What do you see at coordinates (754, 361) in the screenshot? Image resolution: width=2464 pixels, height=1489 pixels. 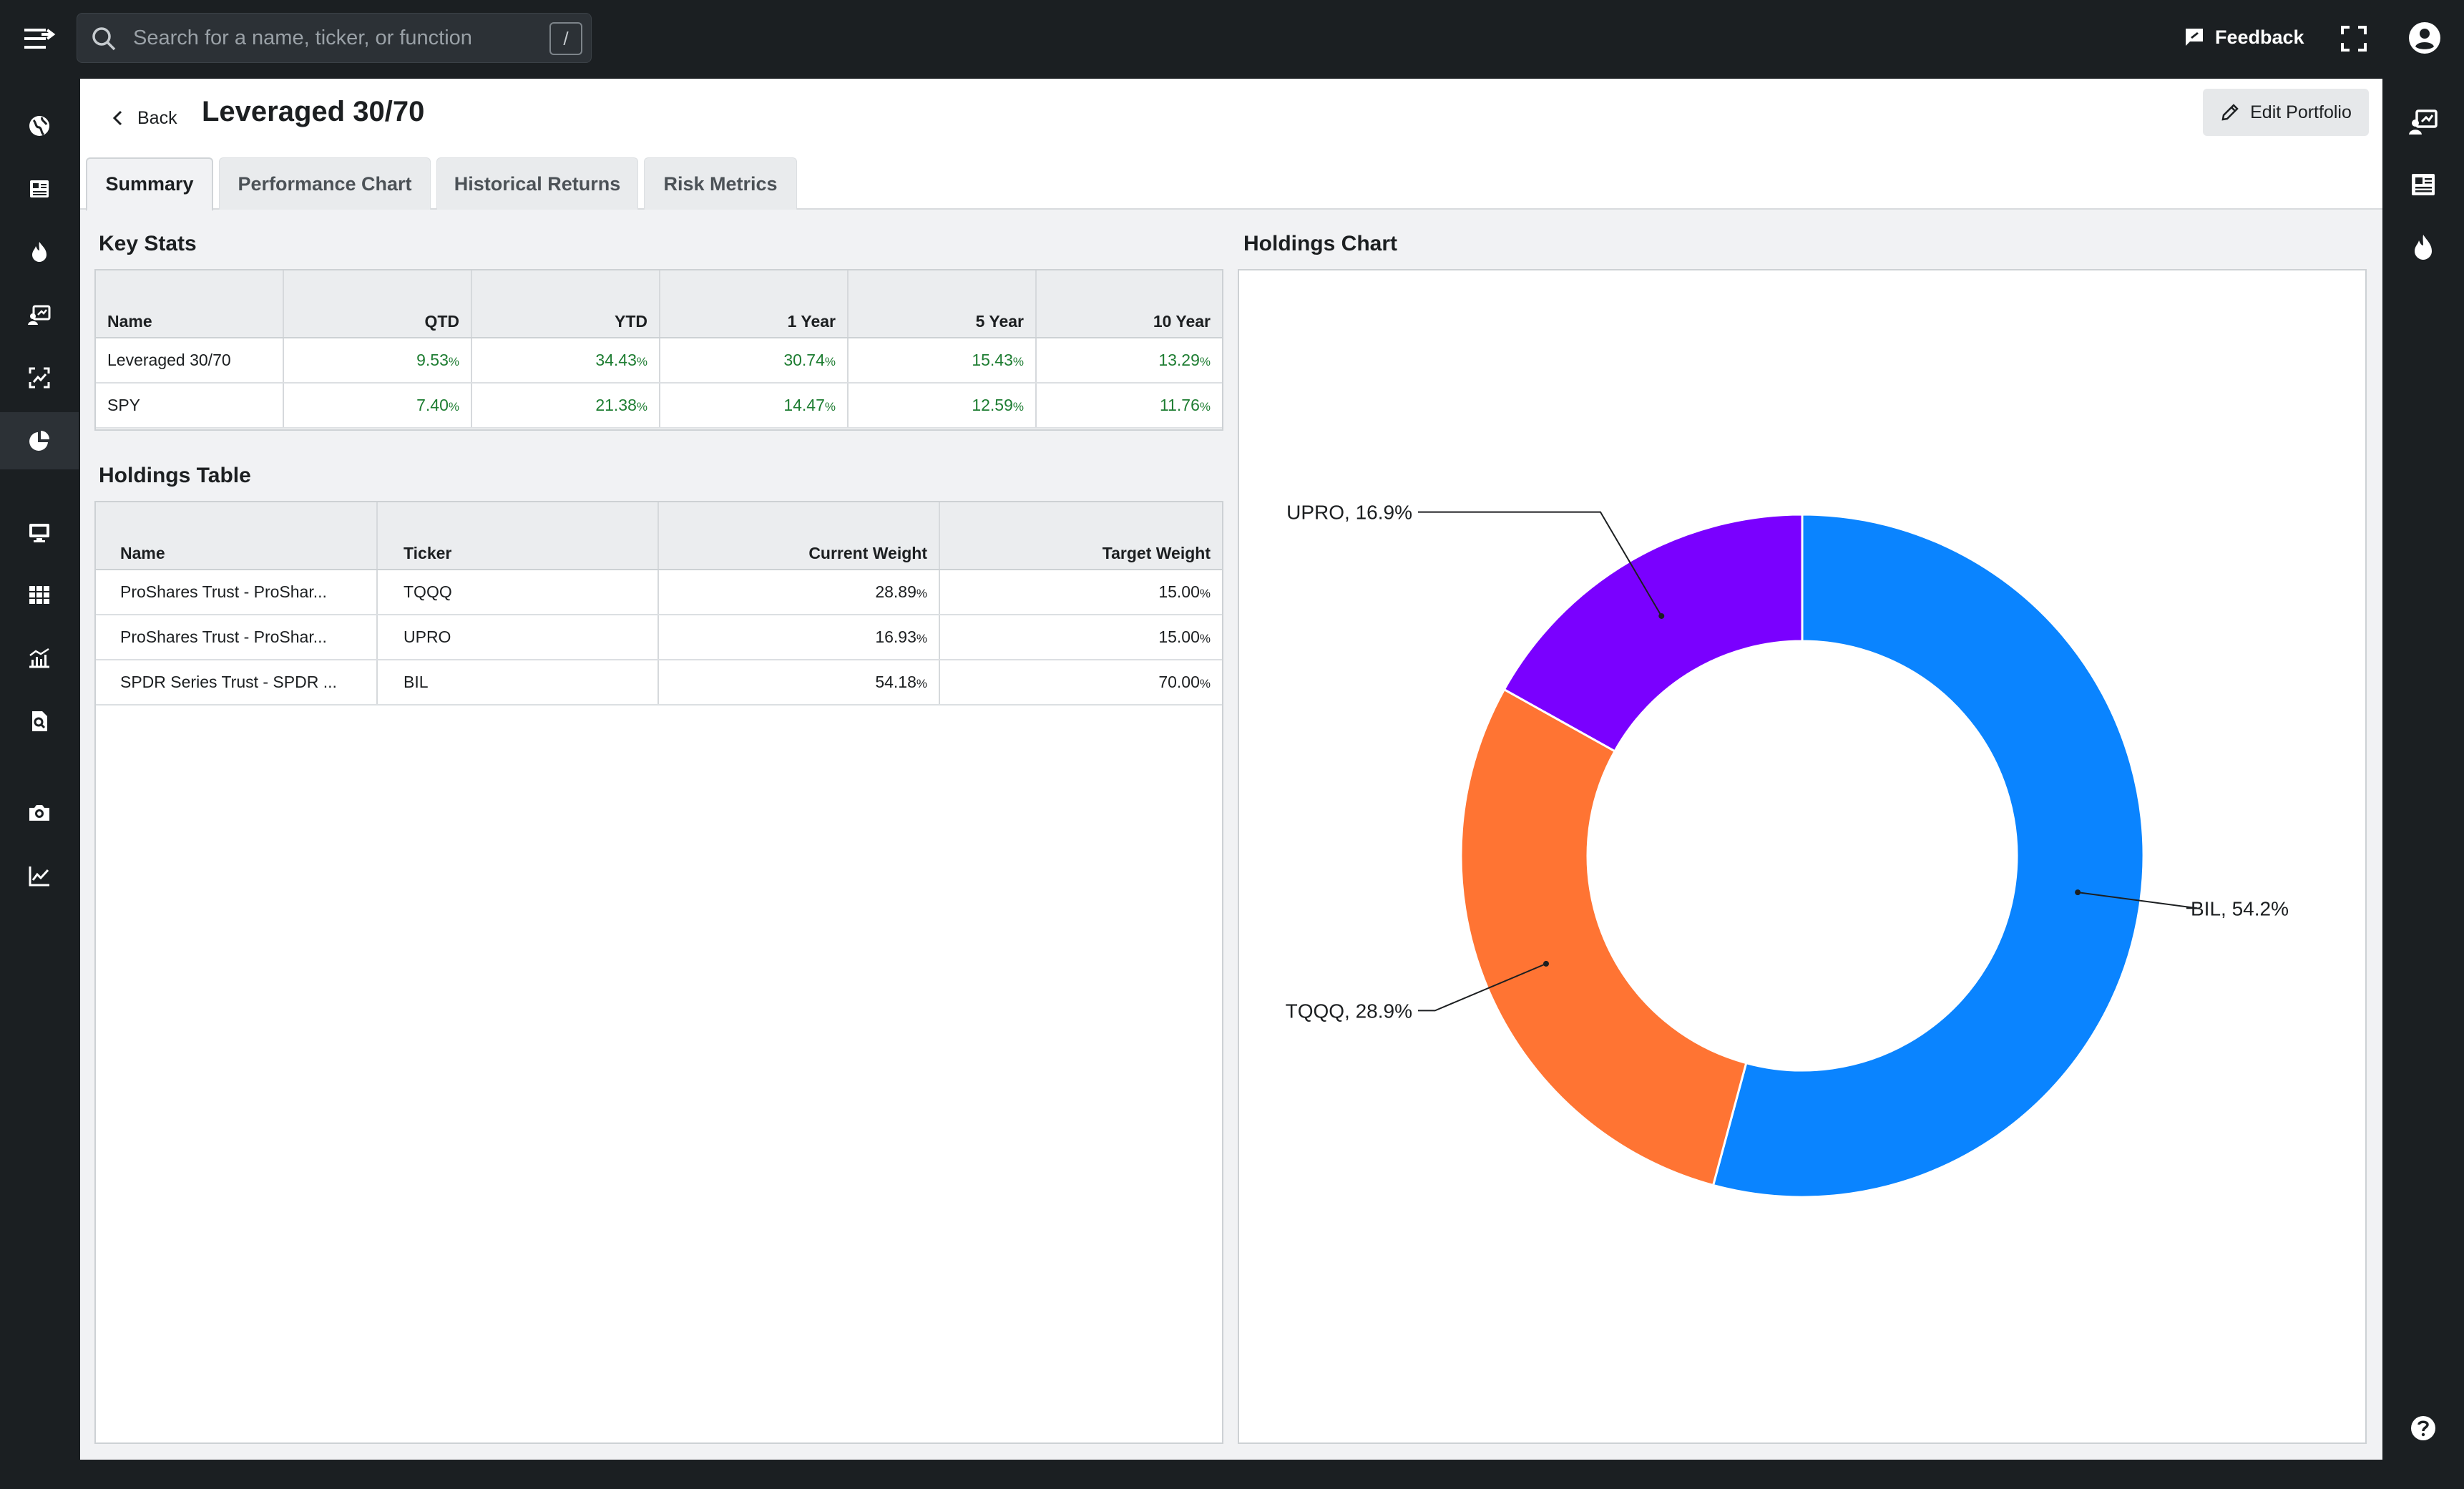 I see `return-cell: 30.74%` at bounding box center [754, 361].